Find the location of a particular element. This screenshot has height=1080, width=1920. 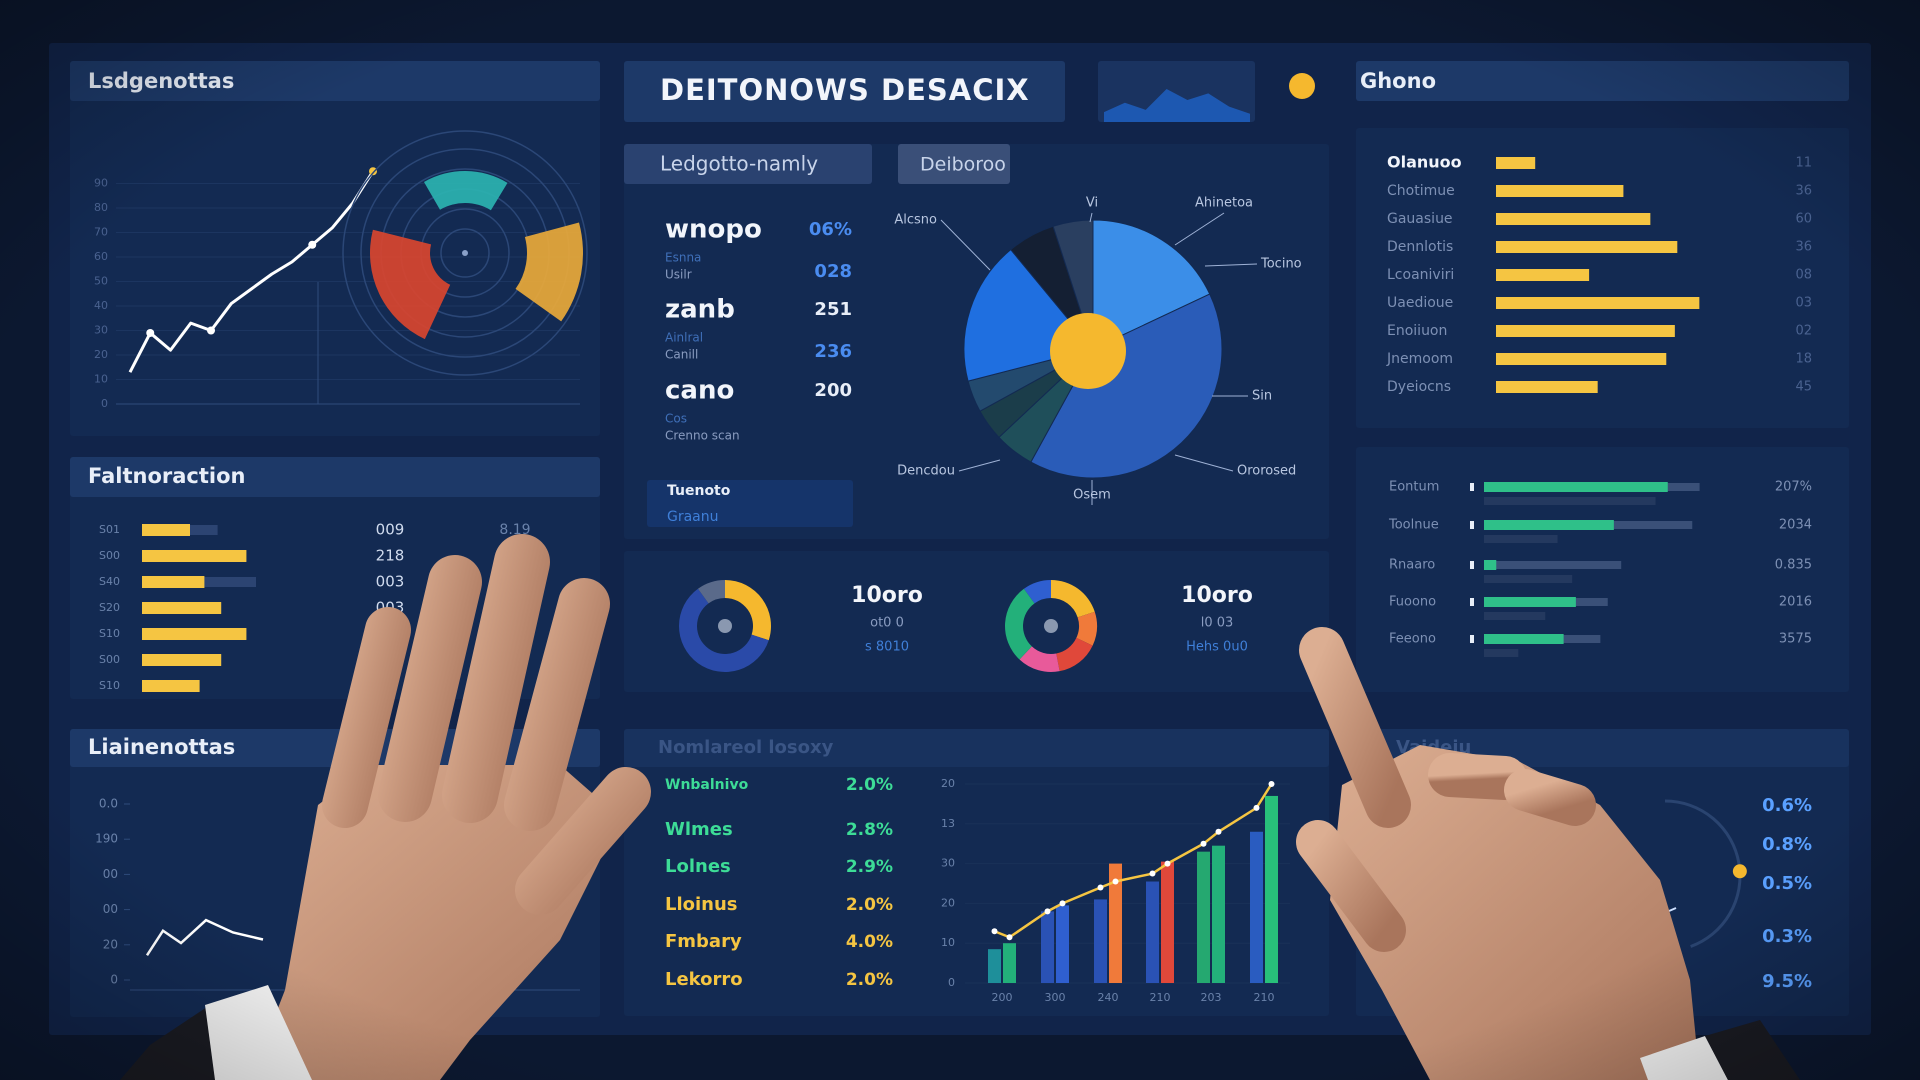

progress-note: 2034 is located at coordinates (1795, 525).